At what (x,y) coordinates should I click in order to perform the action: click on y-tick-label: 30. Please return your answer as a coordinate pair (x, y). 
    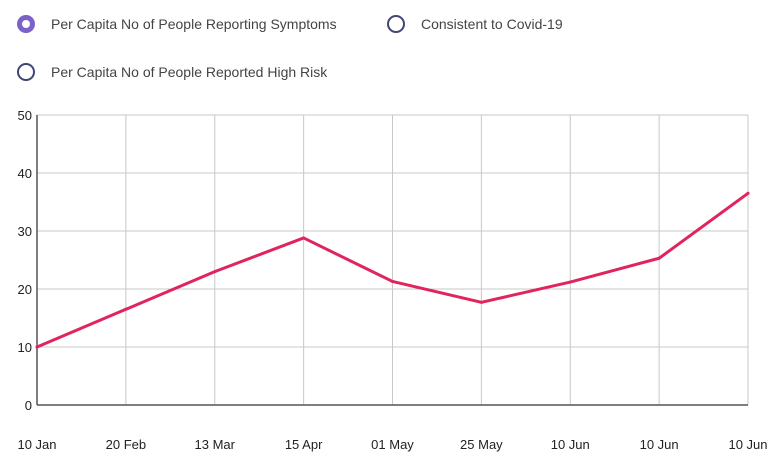
    Looking at the image, I should click on (25, 231).